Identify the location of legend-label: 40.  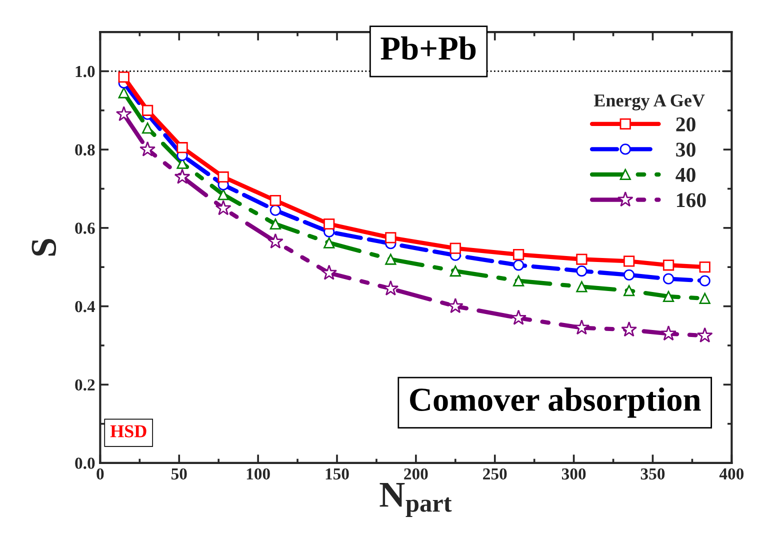
(686, 175).